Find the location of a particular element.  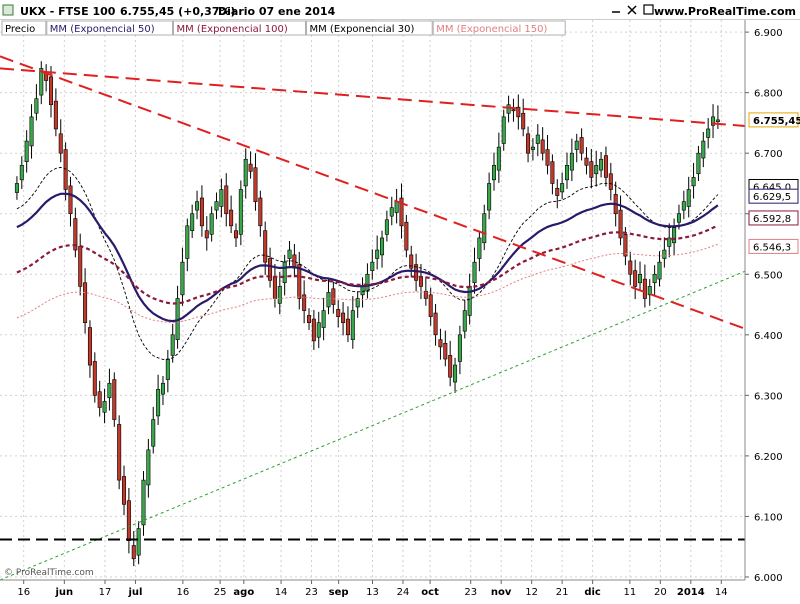

x-tick-label: 13 is located at coordinates (372, 592).